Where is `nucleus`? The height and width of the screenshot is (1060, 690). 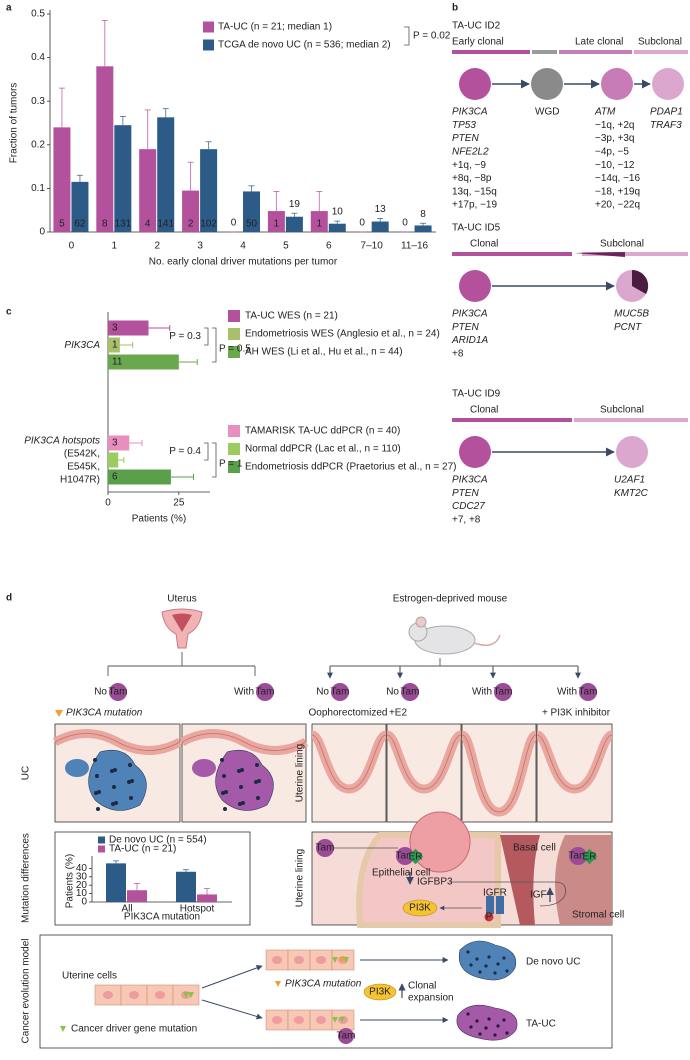 nucleus is located at coordinates (440, 842).